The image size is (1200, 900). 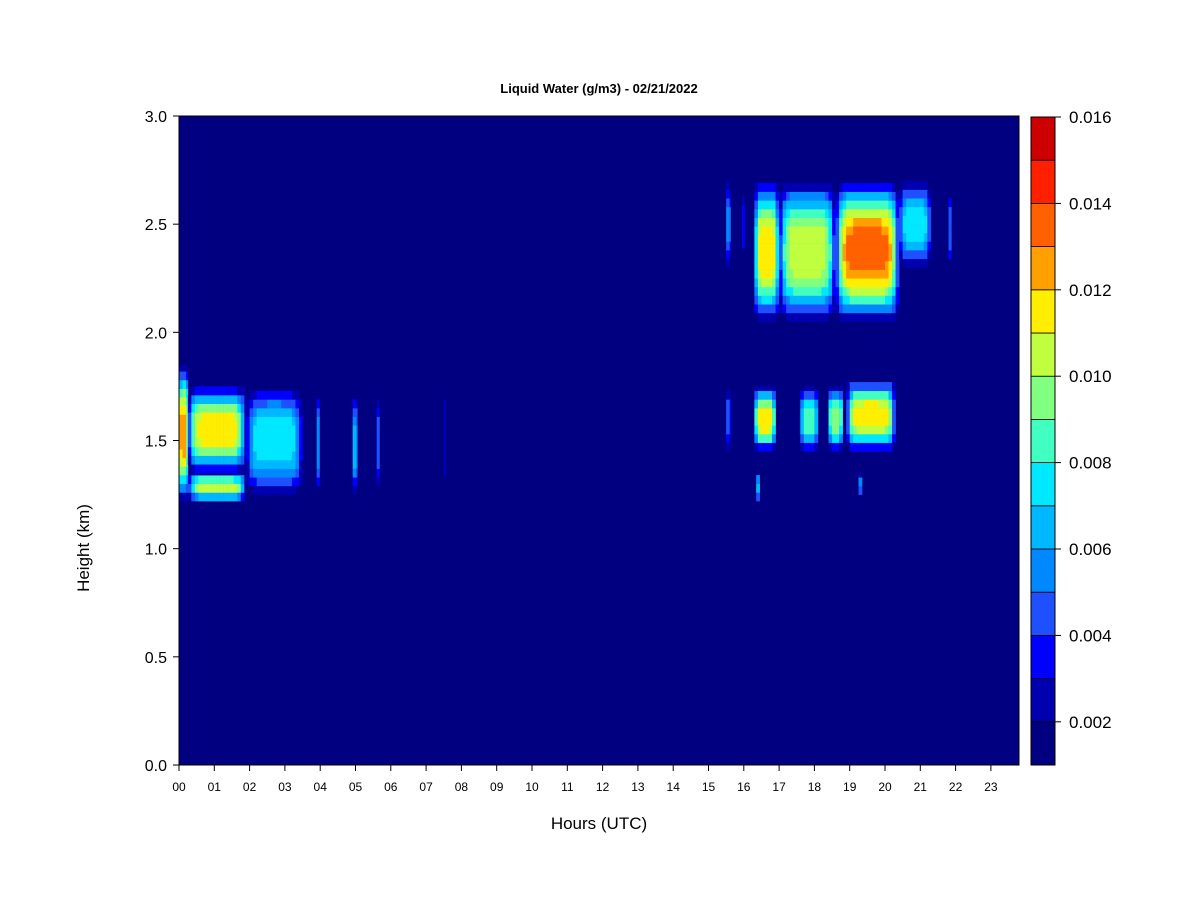 What do you see at coordinates (638, 787) in the screenshot?
I see `x-tick-label: 13` at bounding box center [638, 787].